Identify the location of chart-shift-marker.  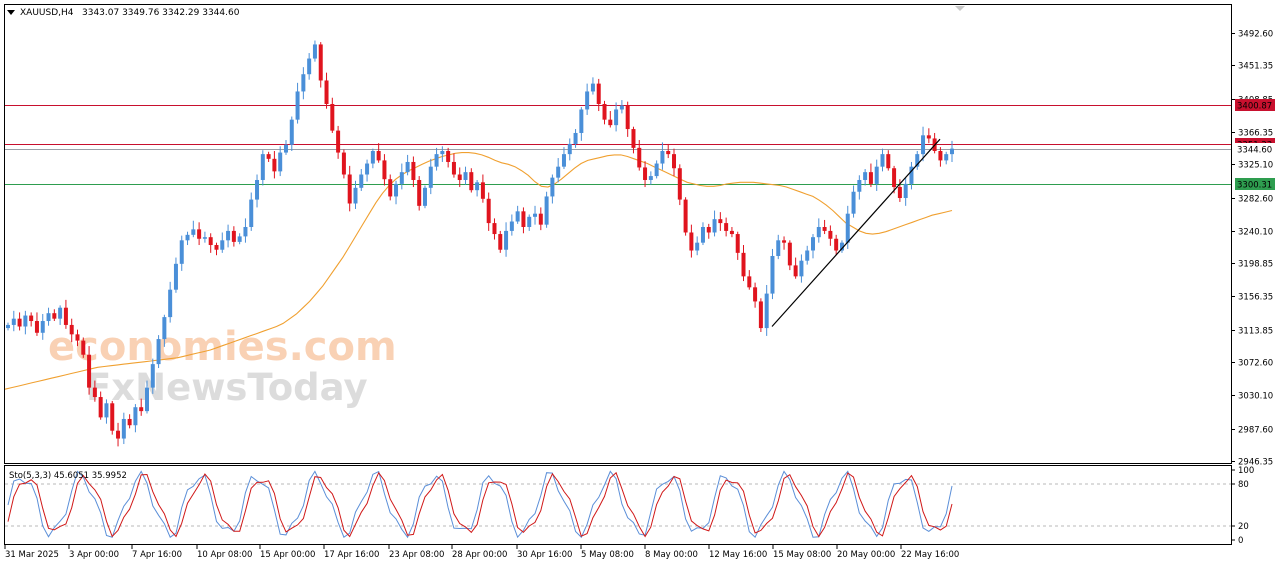
(960, 8).